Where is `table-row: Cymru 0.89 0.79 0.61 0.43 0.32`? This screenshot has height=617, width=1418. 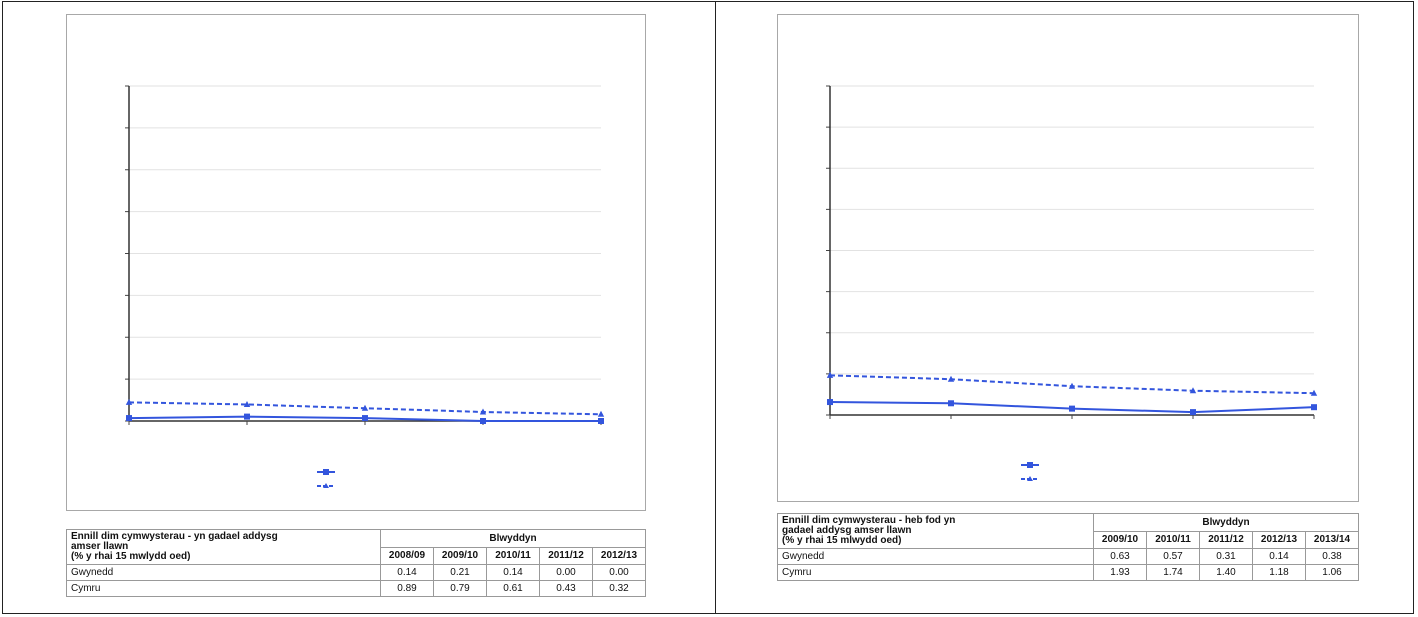 table-row: Cymru 0.89 0.79 0.61 0.43 0.32 is located at coordinates (356, 588).